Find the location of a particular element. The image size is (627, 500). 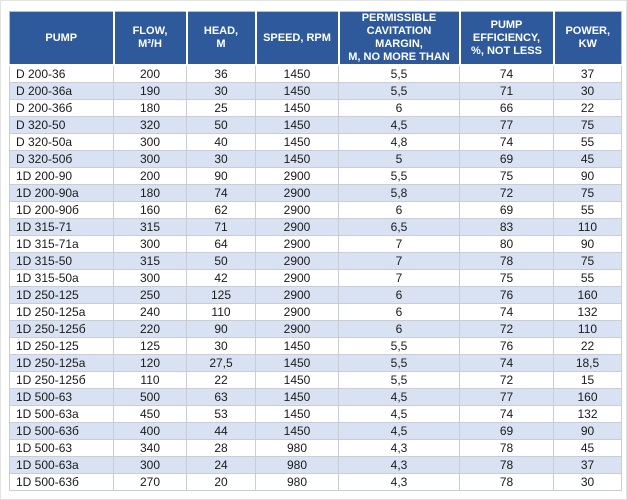

cell-pump: 1D 250-125 is located at coordinates (61, 295).